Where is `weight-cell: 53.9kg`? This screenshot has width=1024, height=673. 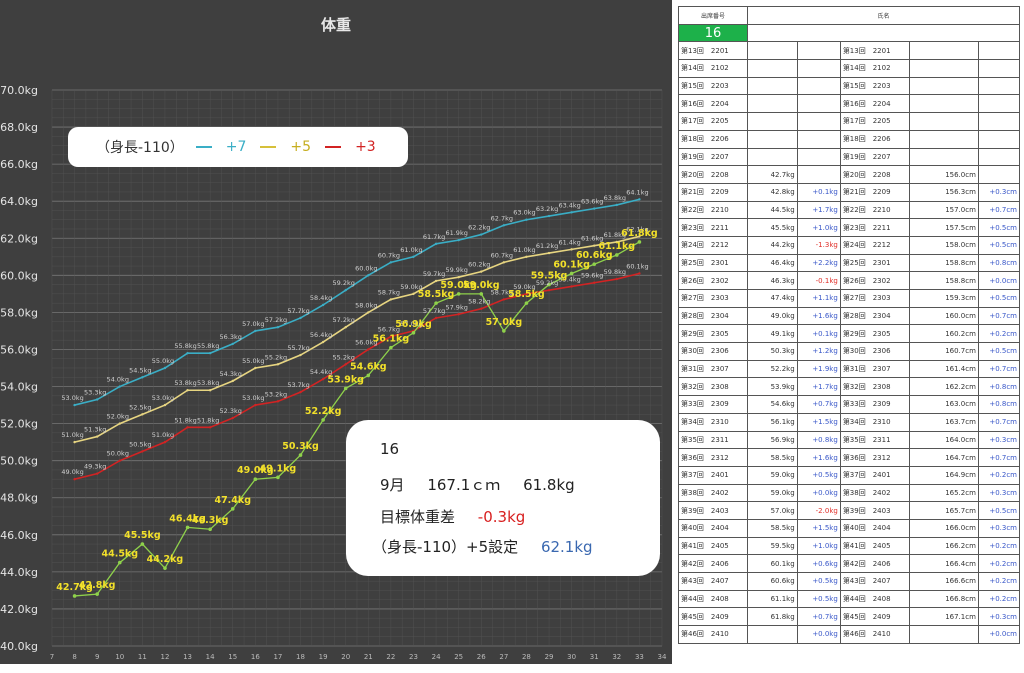 weight-cell: 53.9kg is located at coordinates (772, 387).